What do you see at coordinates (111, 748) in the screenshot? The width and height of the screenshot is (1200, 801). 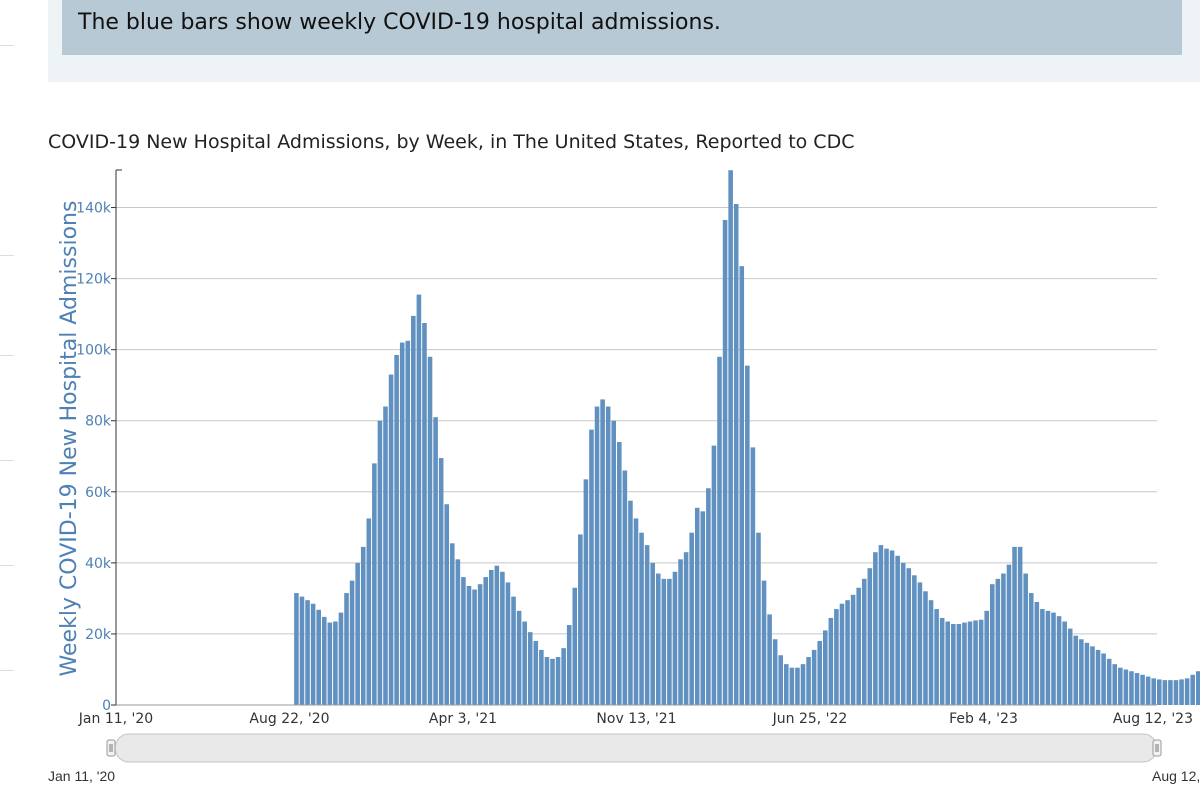 I see `navigator-left-handle` at bounding box center [111, 748].